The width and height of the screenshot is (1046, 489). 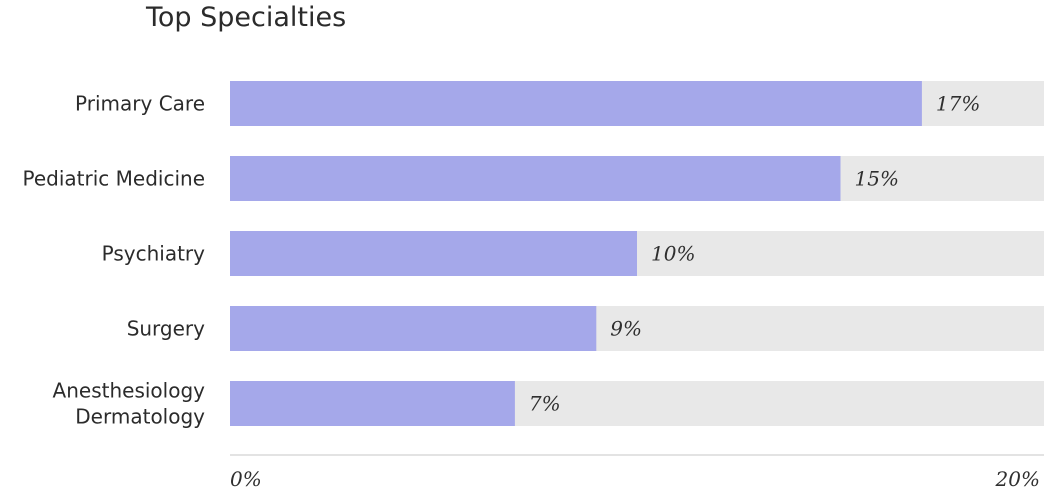 What do you see at coordinates (154, 254) in the screenshot?
I see `category-label: Psychiatry` at bounding box center [154, 254].